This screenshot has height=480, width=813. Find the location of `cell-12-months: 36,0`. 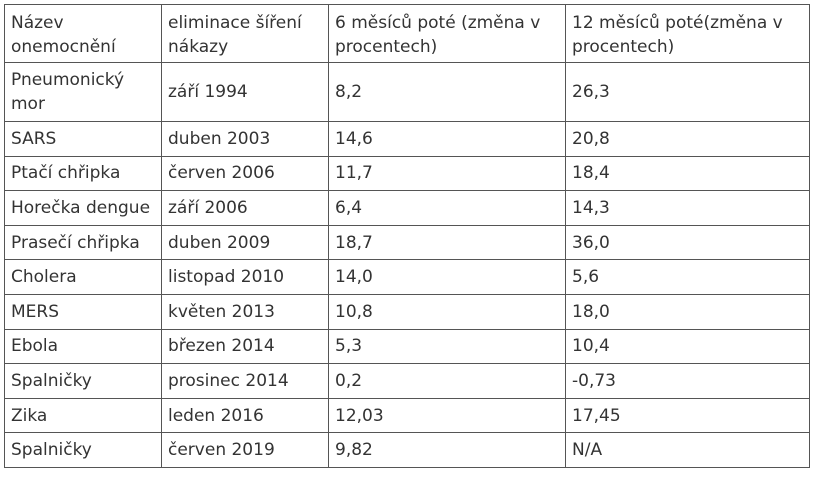

cell-12-months: 36,0 is located at coordinates (687, 242).